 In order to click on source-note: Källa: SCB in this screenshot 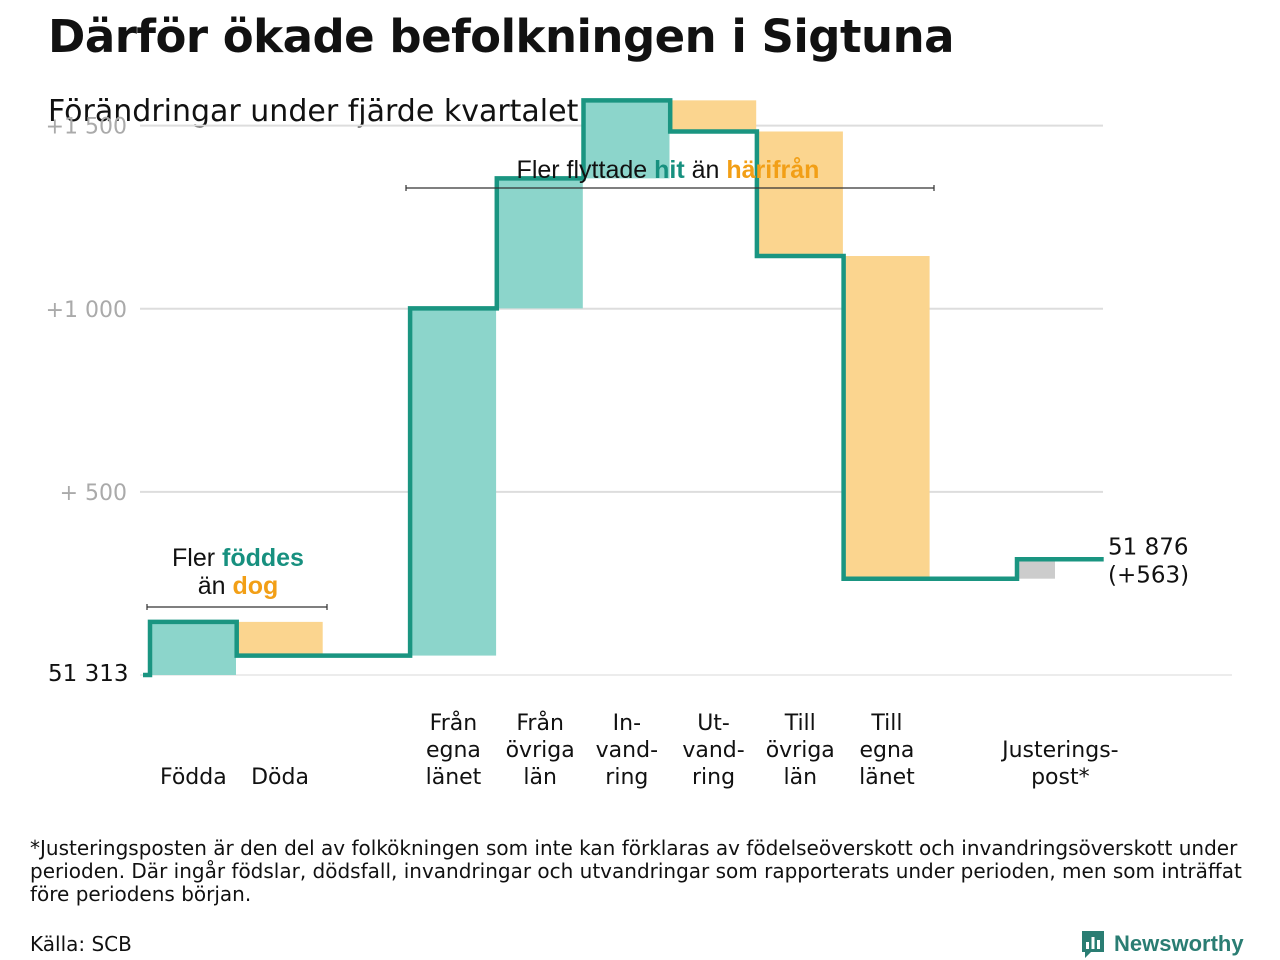, I will do `click(81, 944)`.